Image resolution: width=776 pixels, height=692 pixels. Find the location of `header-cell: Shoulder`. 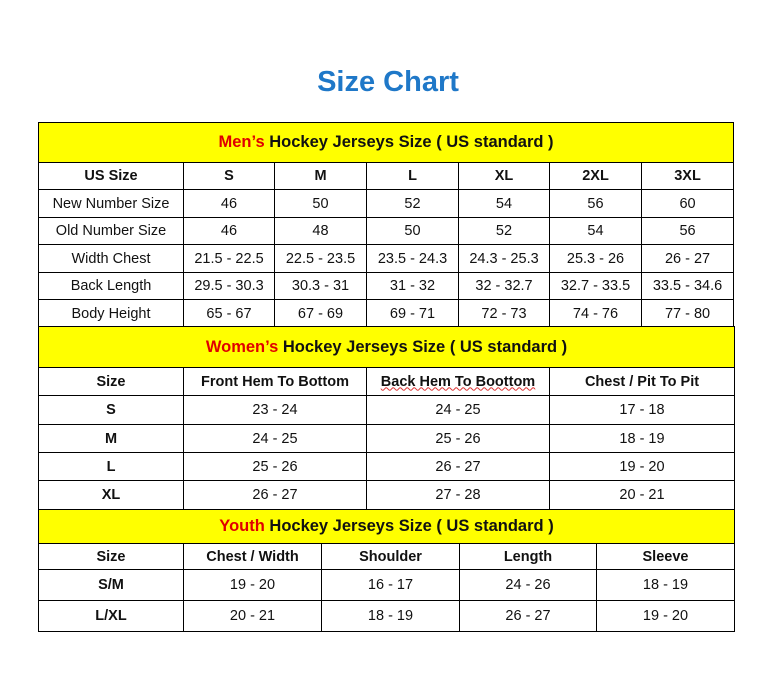

header-cell: Shoulder is located at coordinates (390, 556).